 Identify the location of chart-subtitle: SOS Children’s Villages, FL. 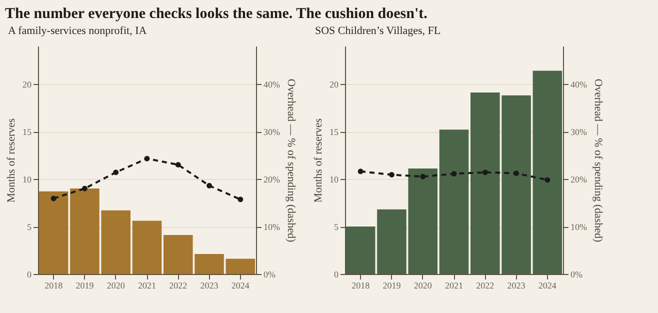
(378, 31).